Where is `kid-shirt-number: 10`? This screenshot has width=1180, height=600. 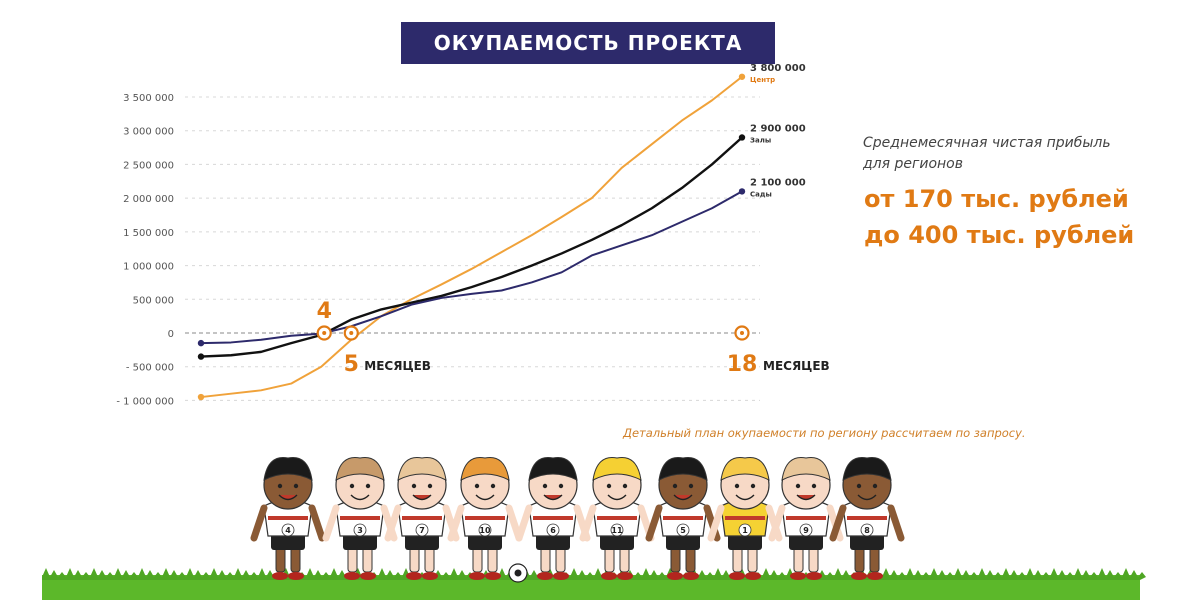
kid-shirt-number: 10 is located at coordinates (485, 530).